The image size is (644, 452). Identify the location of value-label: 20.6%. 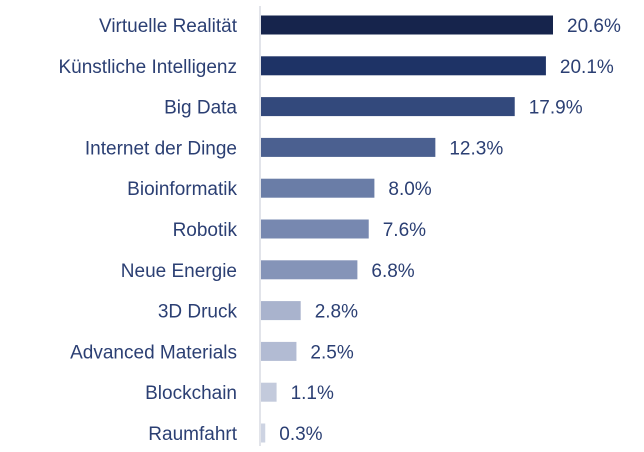
(594, 26).